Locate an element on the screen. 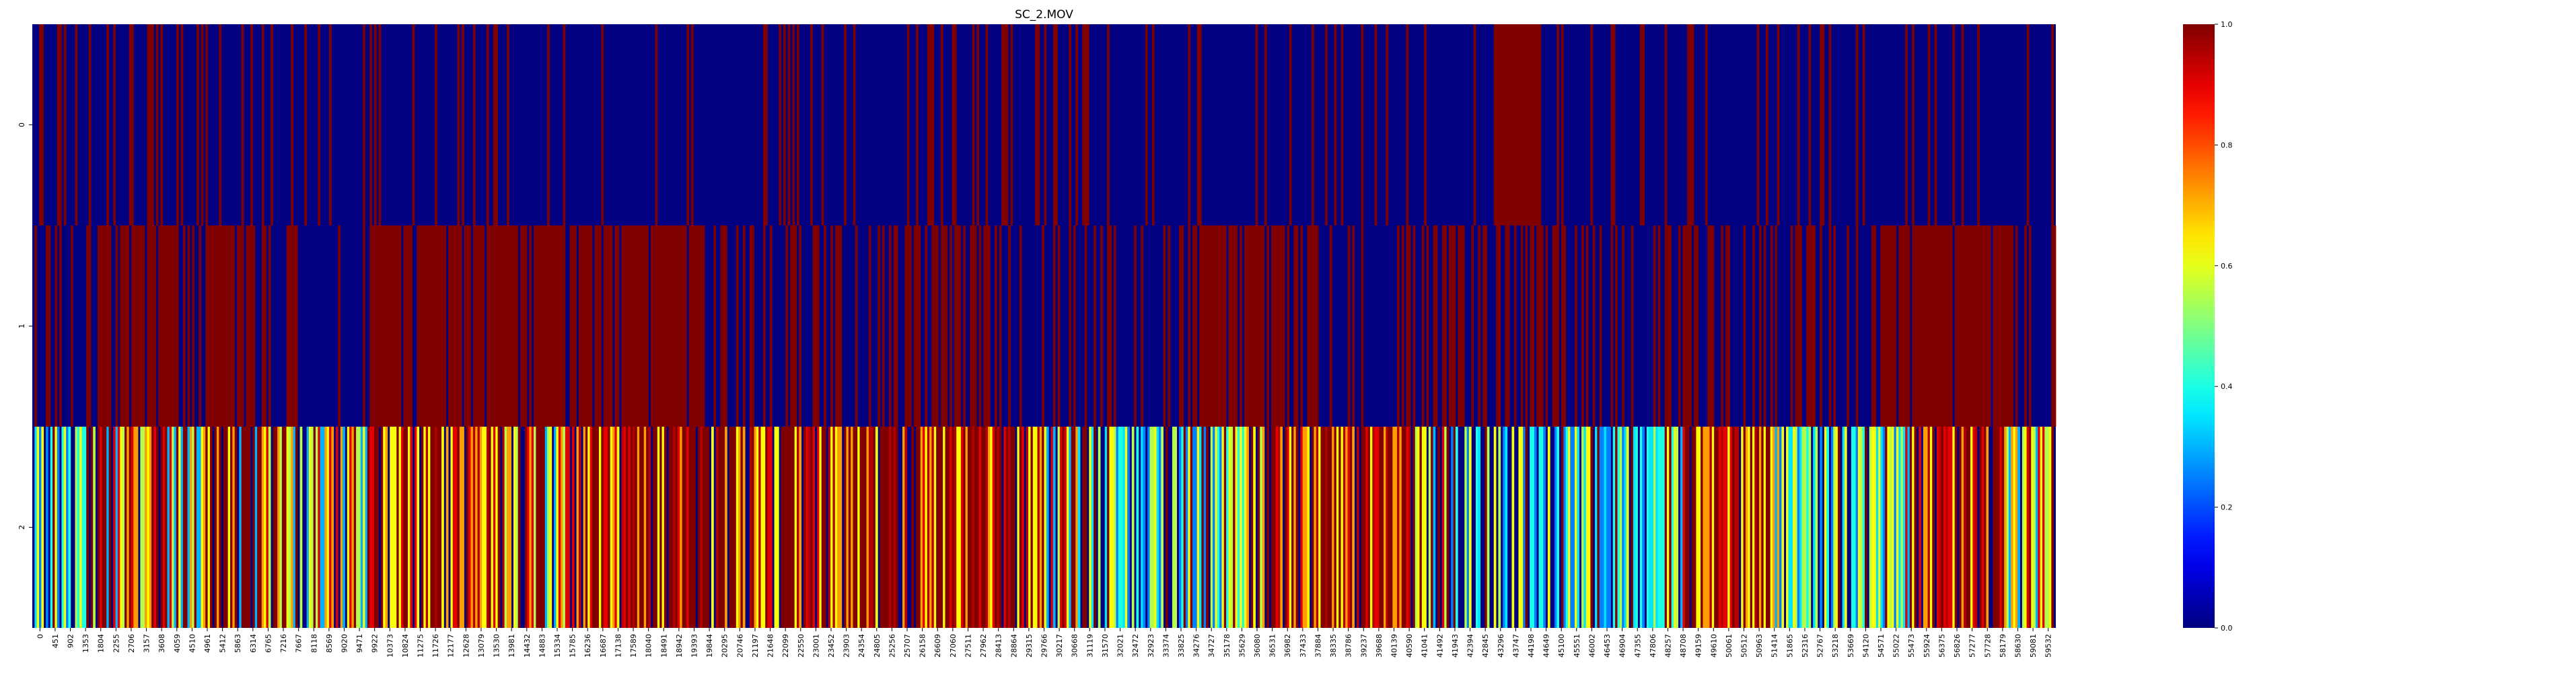 The height and width of the screenshot is (673, 2576). x-tick-label: 47355 is located at coordinates (1637, 646).